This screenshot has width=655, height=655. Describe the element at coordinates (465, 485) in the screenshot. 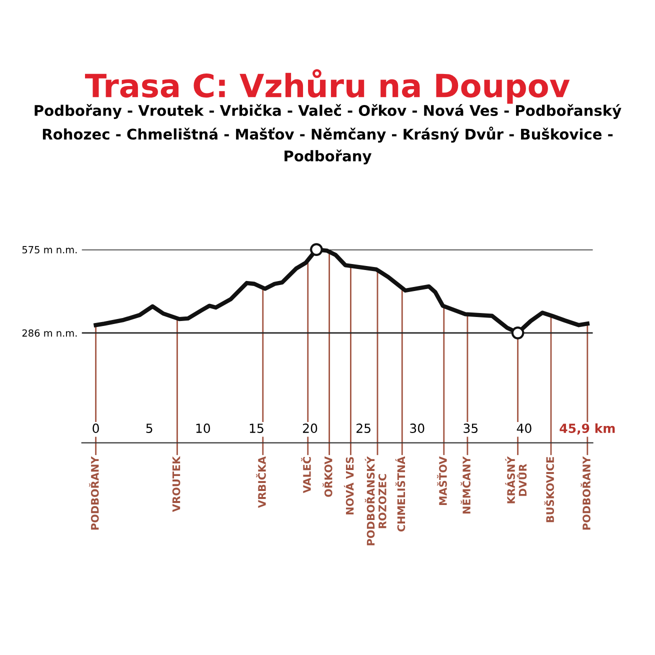

I see `ref-line-label: NĚMČANY` at that location.